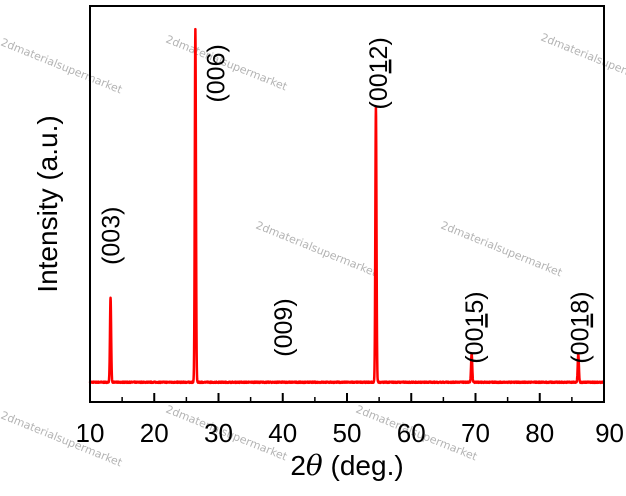  I want to click on peak-label: (0015), so click(475, 327).